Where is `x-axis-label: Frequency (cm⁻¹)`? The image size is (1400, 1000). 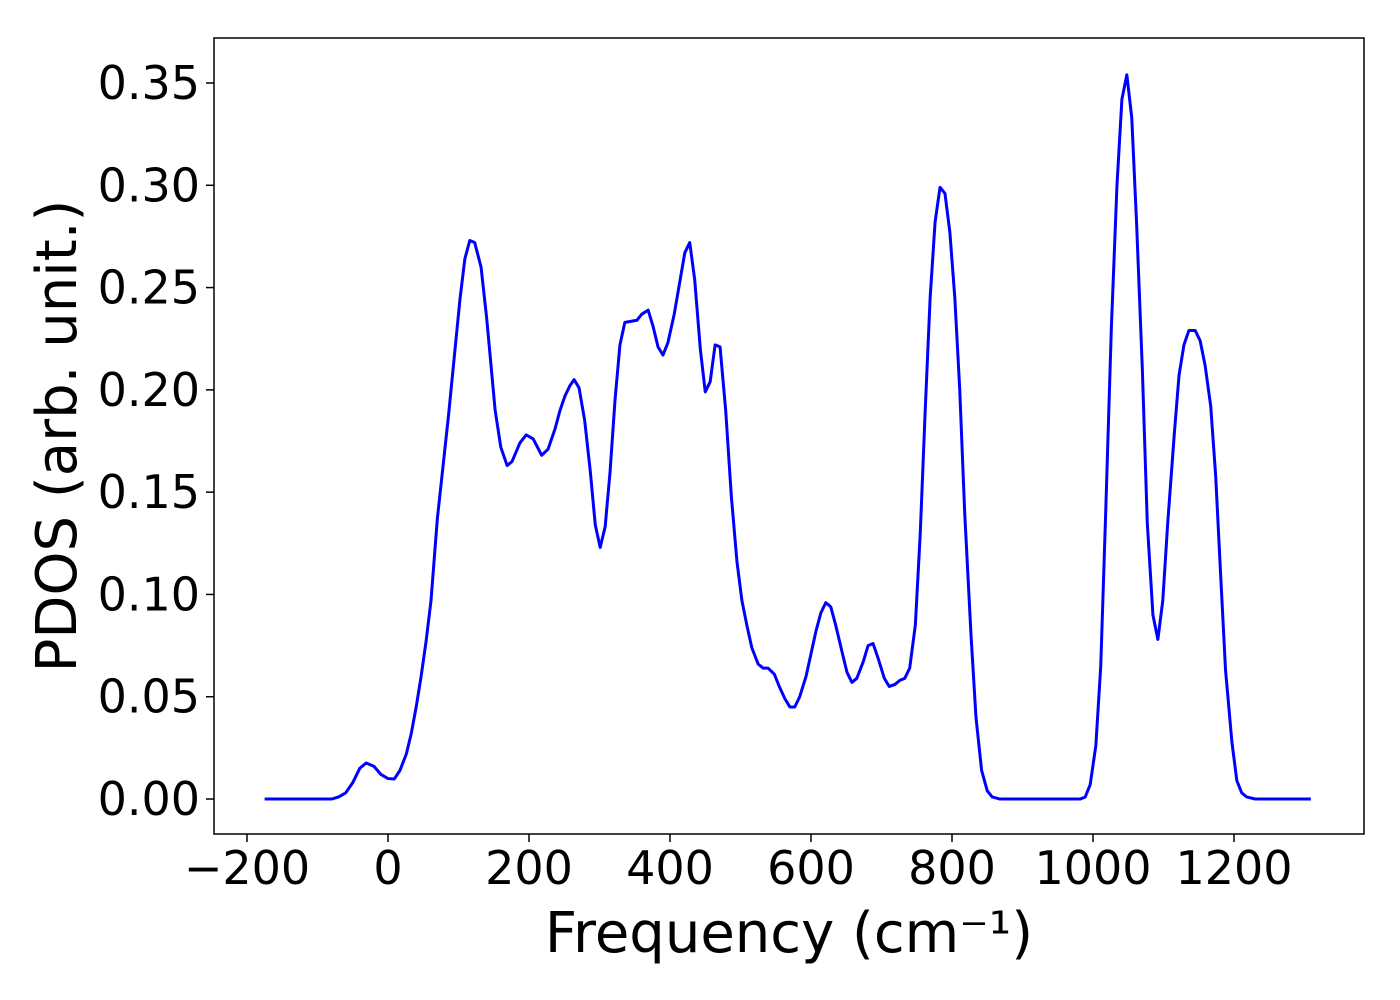 x-axis-label: Frequency (cm⁻¹) is located at coordinates (789, 933).